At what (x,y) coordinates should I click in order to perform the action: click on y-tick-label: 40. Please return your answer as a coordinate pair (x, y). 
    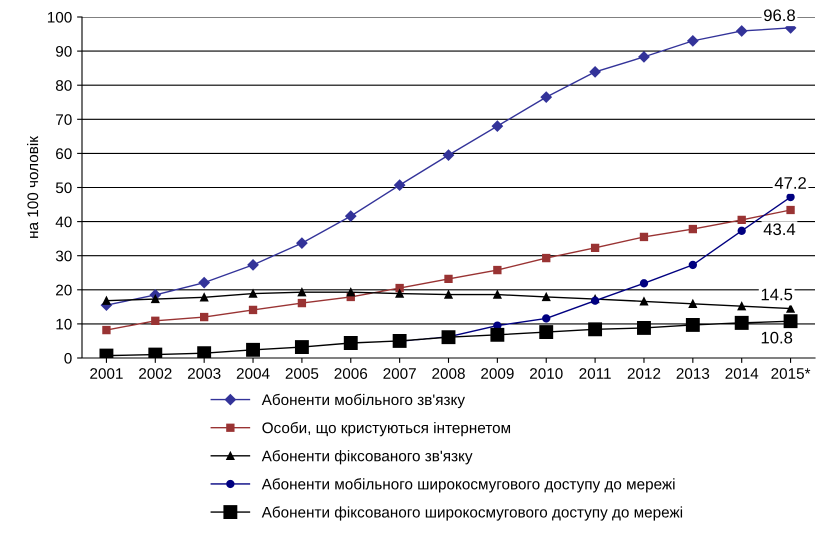
    Looking at the image, I should click on (64, 222).